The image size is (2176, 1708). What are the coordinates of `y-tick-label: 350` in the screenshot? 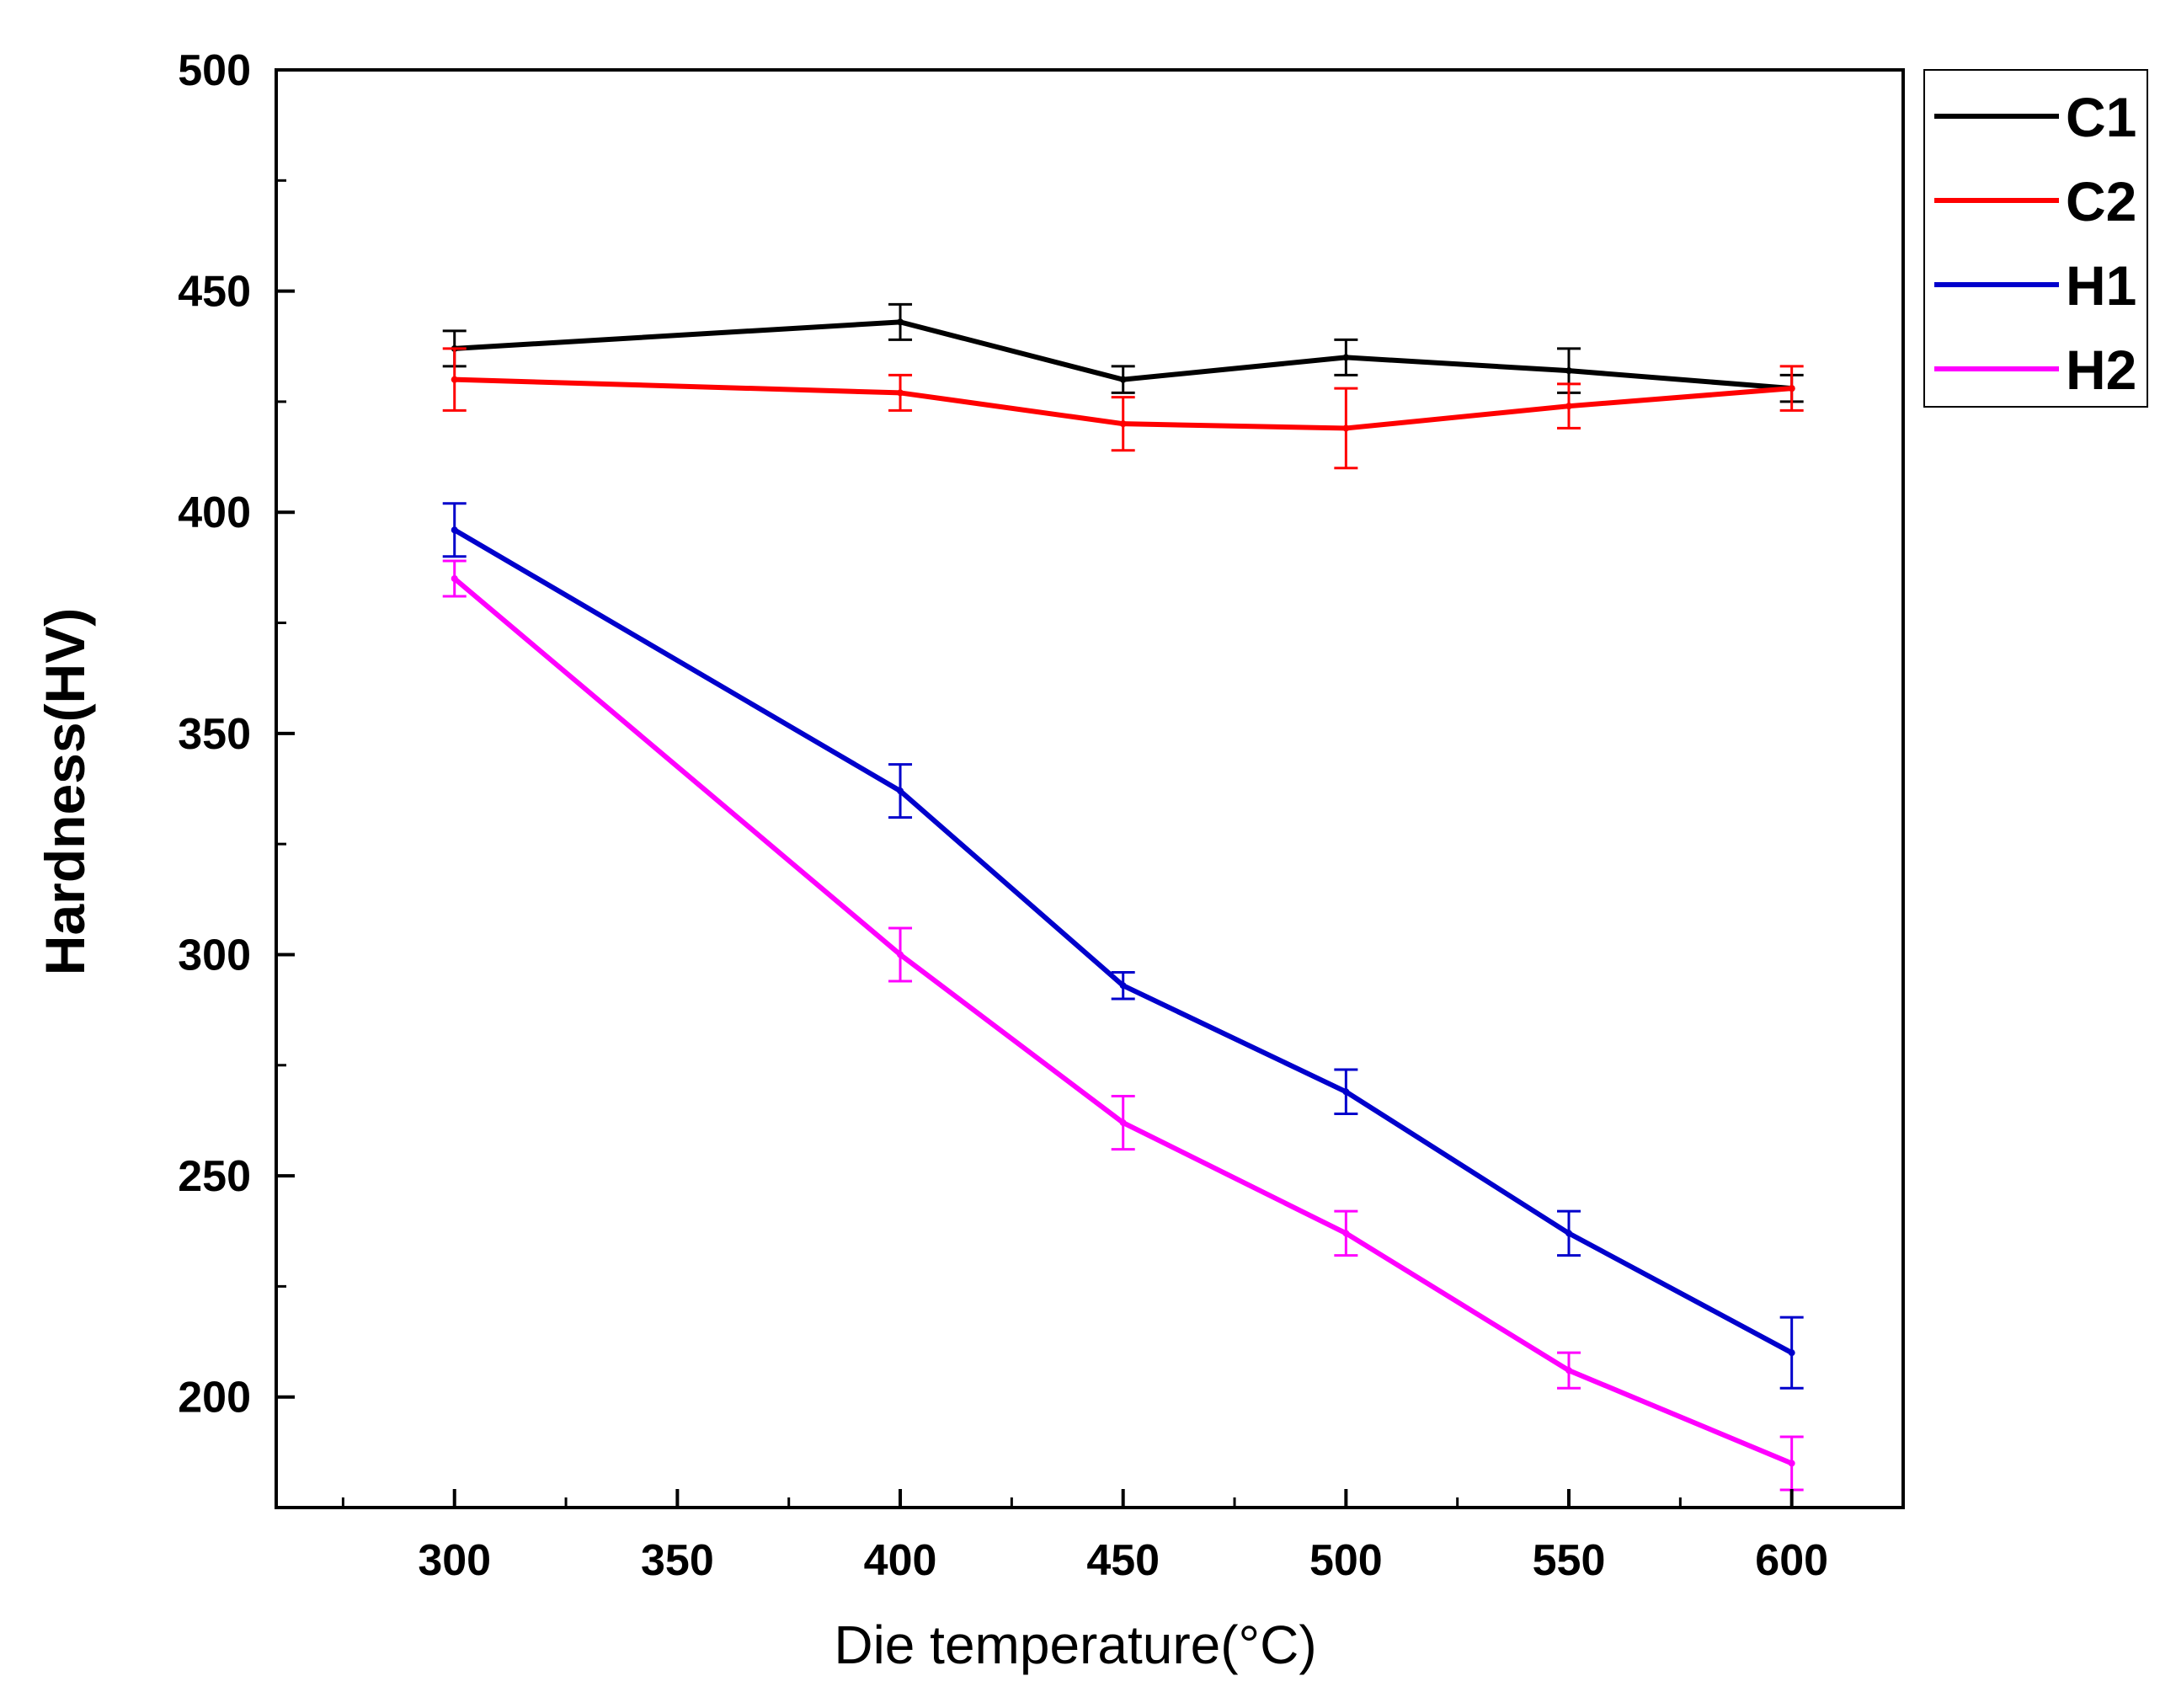 It's located at (214, 734).